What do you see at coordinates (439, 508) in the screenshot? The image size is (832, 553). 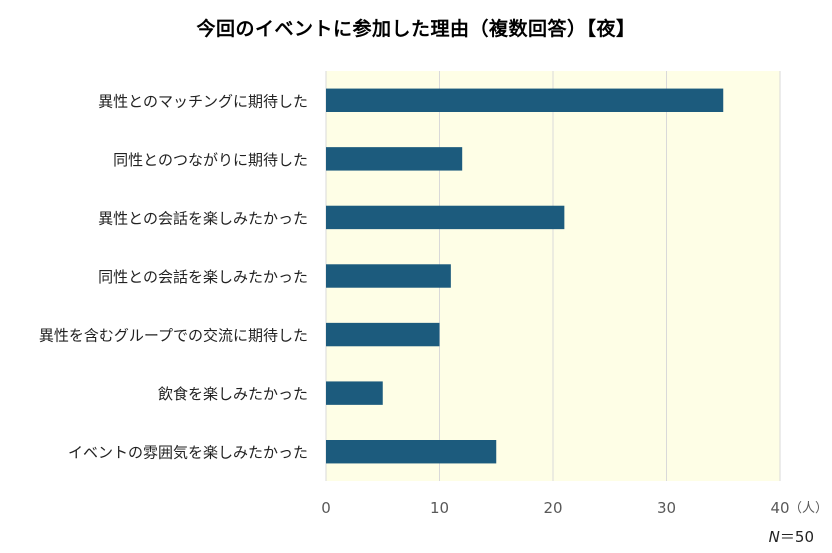 I see `x-tick-label: 10` at bounding box center [439, 508].